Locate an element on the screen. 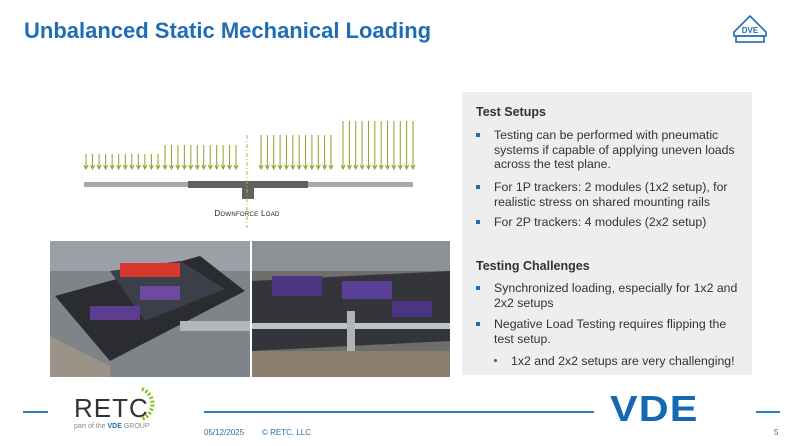 The height and width of the screenshot is (446, 800). footer-line-left is located at coordinates (35, 412).